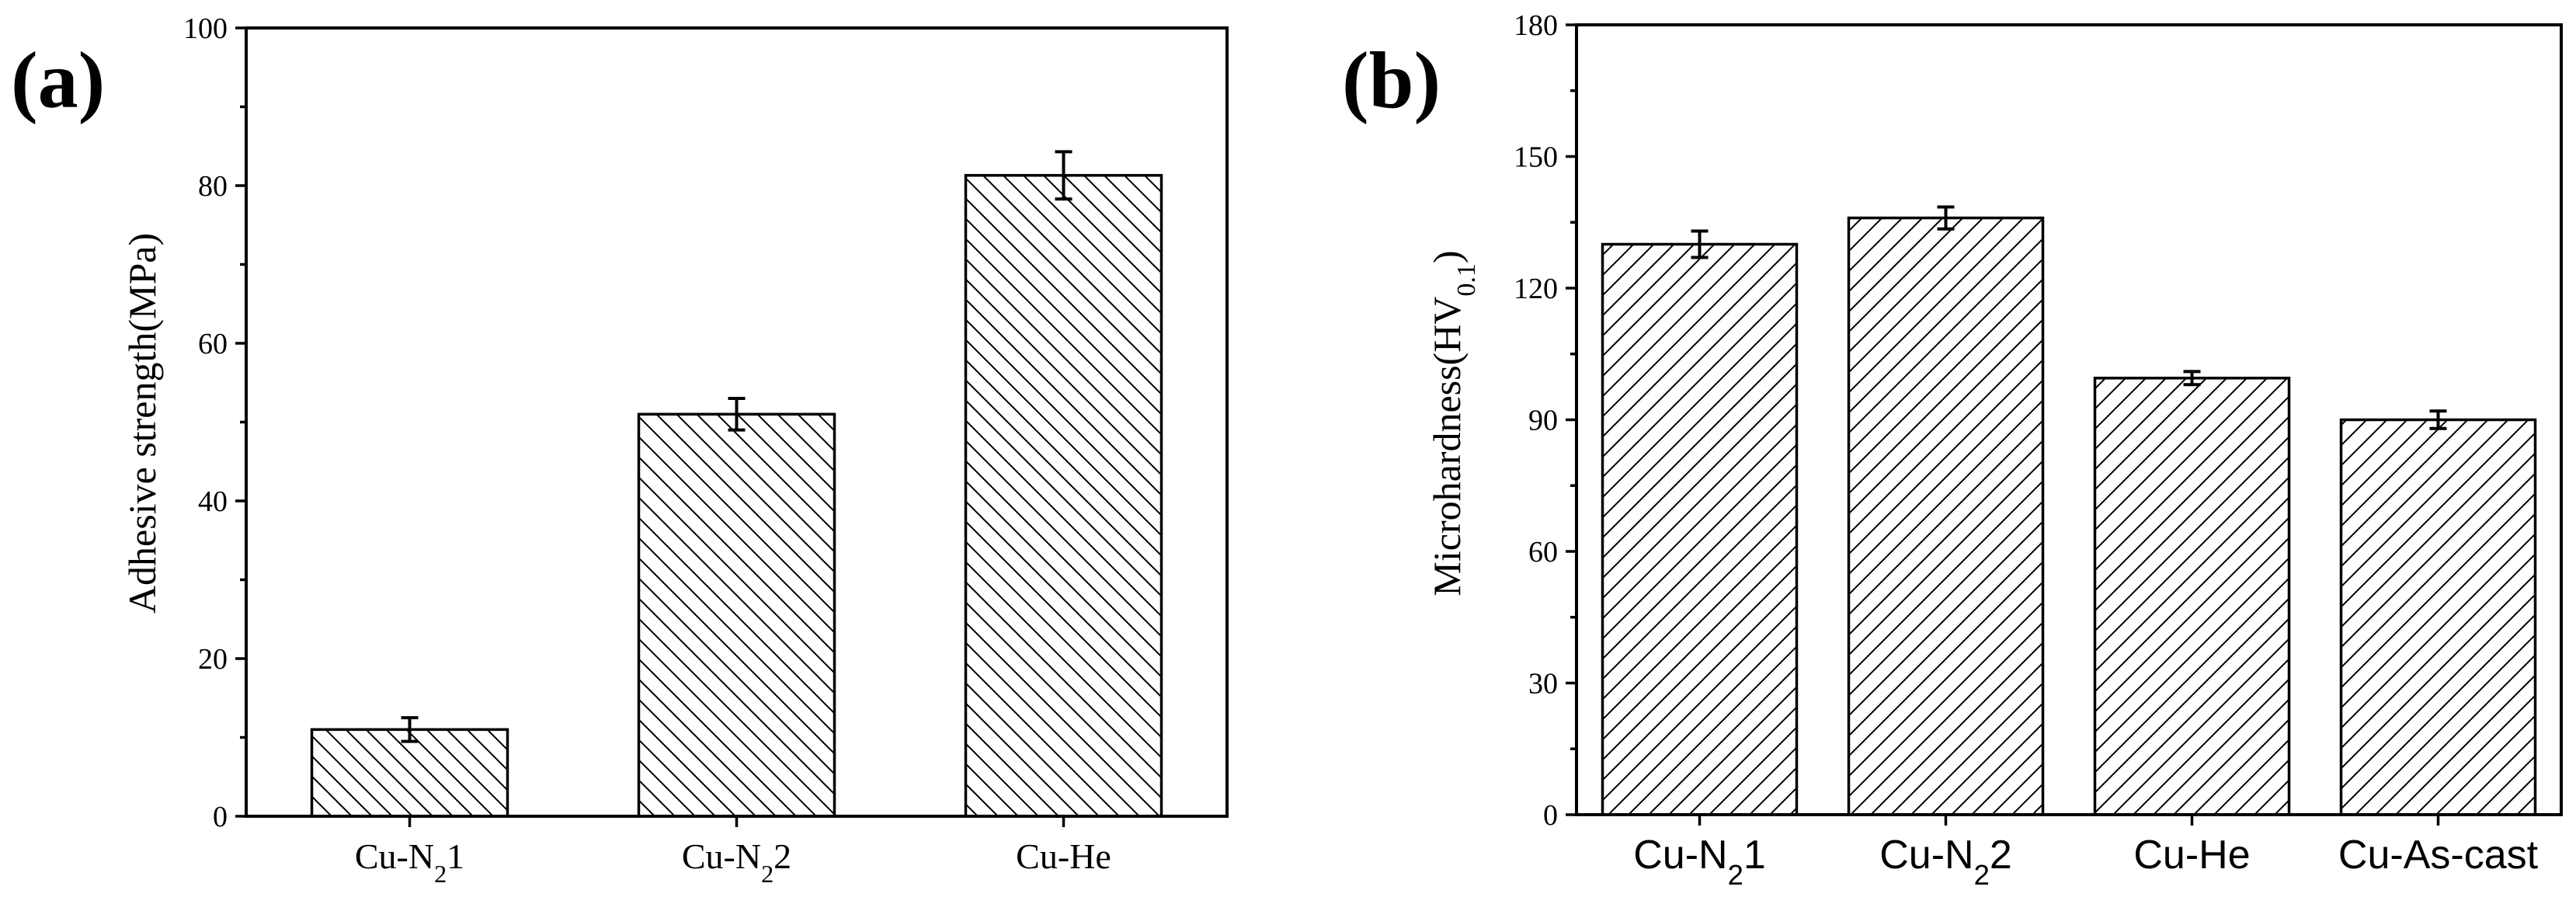 Image resolution: width=2576 pixels, height=904 pixels. I want to click on y-ticks-b: 0 30 60 90 120 150 180, so click(1545, 420).